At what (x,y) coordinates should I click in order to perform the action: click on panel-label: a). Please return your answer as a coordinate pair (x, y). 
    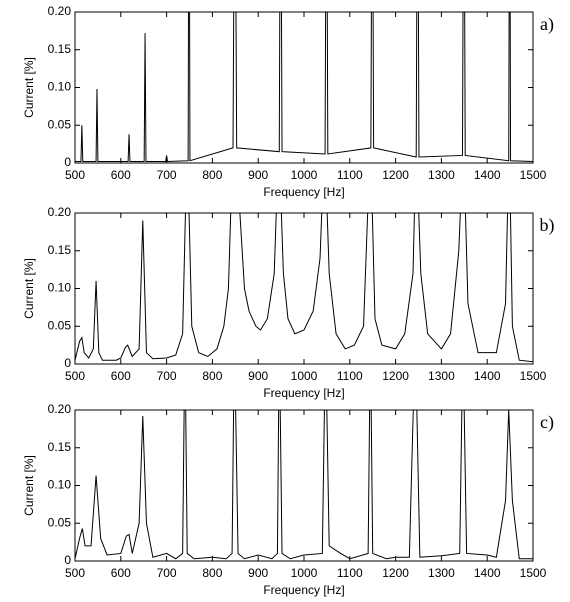
    Looking at the image, I should click on (547, 24).